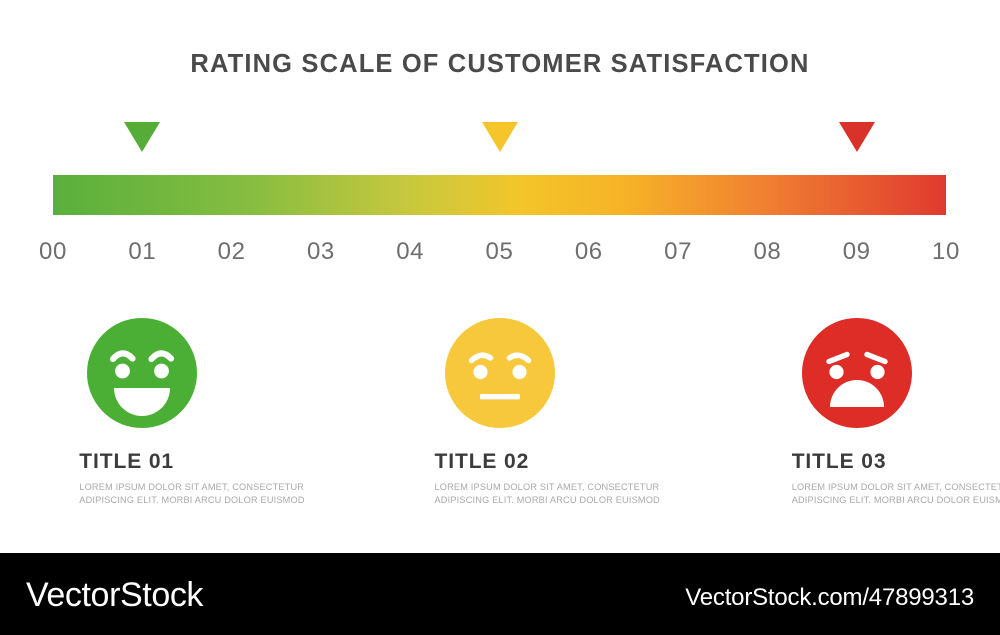  What do you see at coordinates (499, 373) in the screenshot?
I see `neutral-face-icon` at bounding box center [499, 373].